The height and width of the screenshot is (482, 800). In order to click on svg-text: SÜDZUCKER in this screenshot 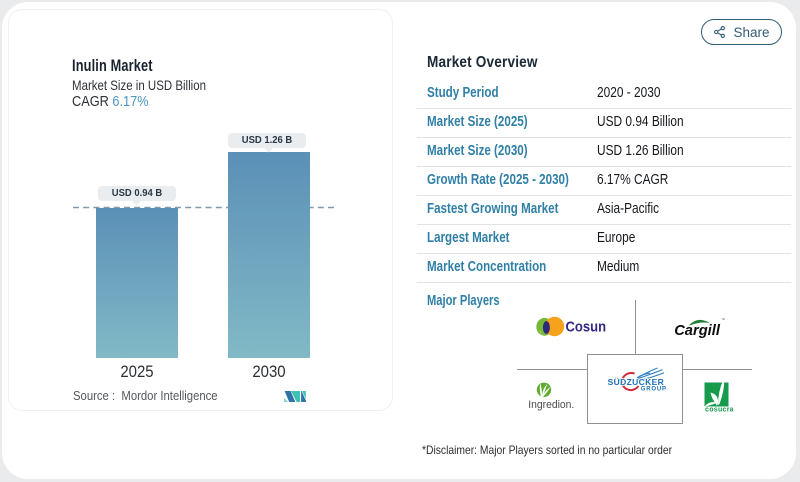, I will do `click(636, 382)`.